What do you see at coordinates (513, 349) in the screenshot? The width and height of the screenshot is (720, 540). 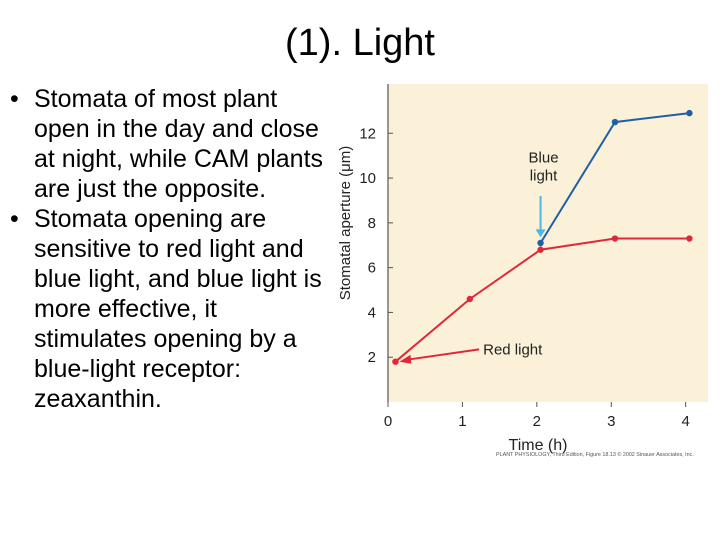 I see `annotation-label: Red light` at bounding box center [513, 349].